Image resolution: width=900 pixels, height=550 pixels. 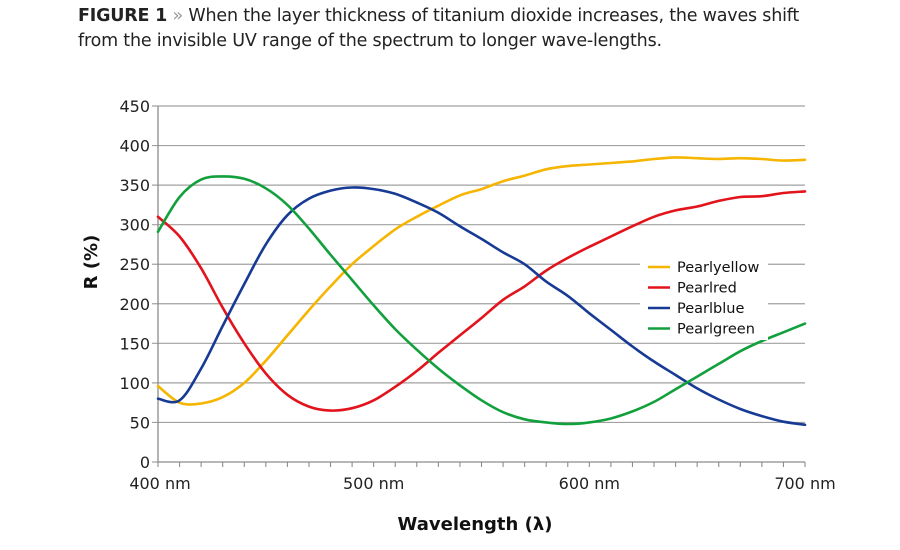 What do you see at coordinates (482, 483) in the screenshot?
I see `x-tick-labels: 400 nm 500 nm 600 nm 700 nm` at bounding box center [482, 483].